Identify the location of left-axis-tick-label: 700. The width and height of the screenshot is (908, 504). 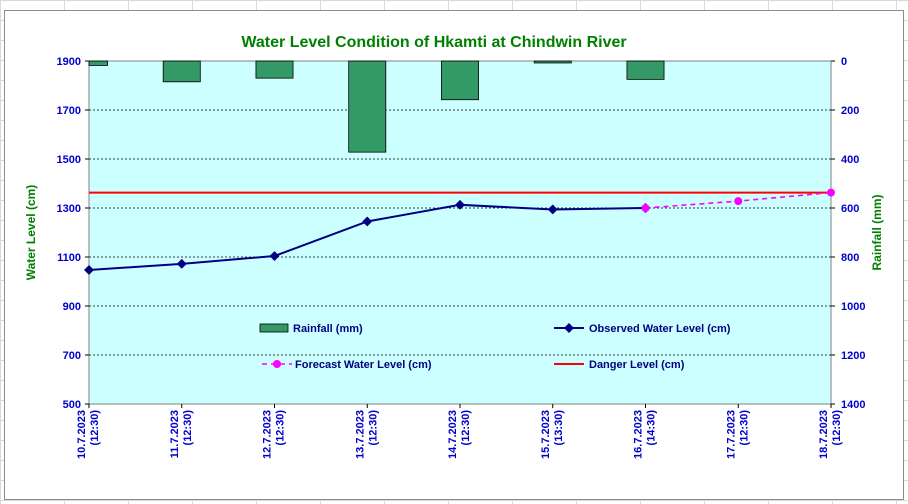
(72, 356).